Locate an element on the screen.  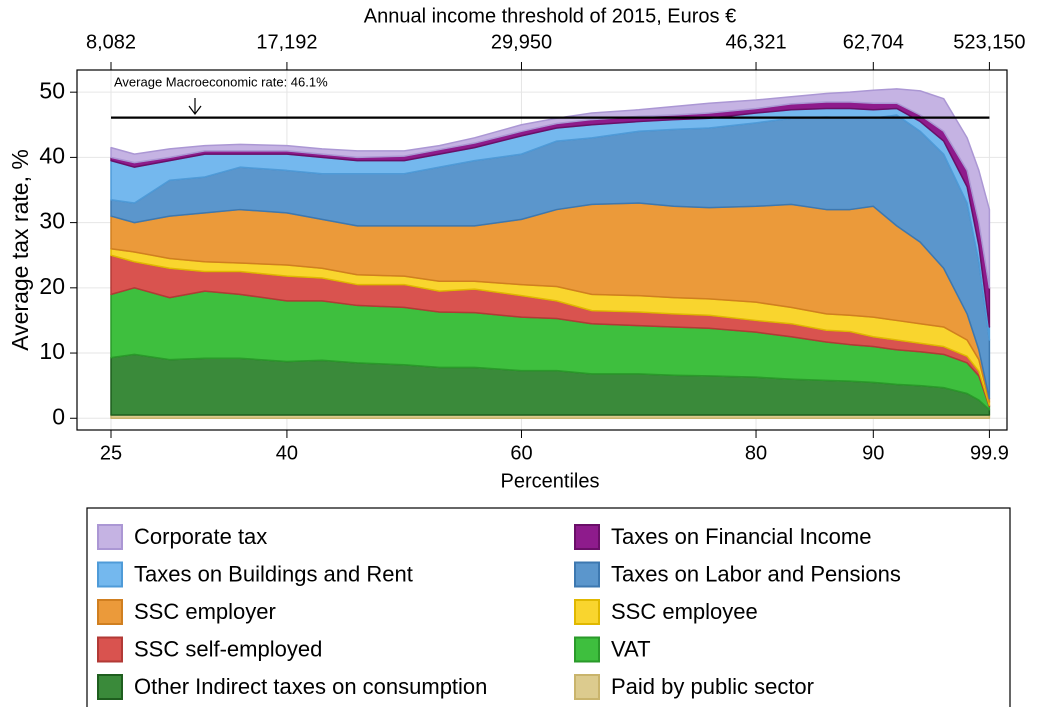
x2-tick-label: 29,950 is located at coordinates (521, 42).